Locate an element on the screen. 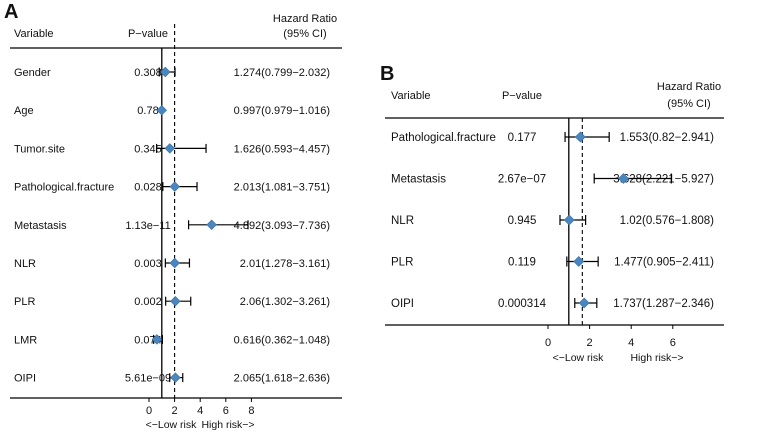 The height and width of the screenshot is (435, 775). table-row: Metastasis 2.67e−07 3.628(2.221−5.927) is located at coordinates (552, 179).